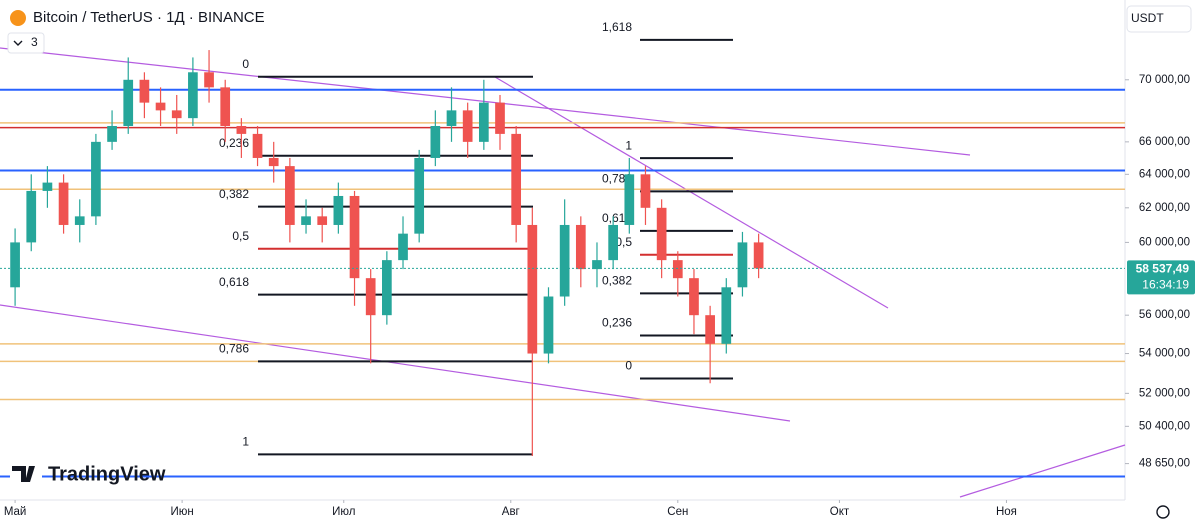 Image resolution: width=1200 pixels, height=525 pixels. Describe the element at coordinates (677, 512) in the screenshot. I see `x-tick-label: Сен` at that location.